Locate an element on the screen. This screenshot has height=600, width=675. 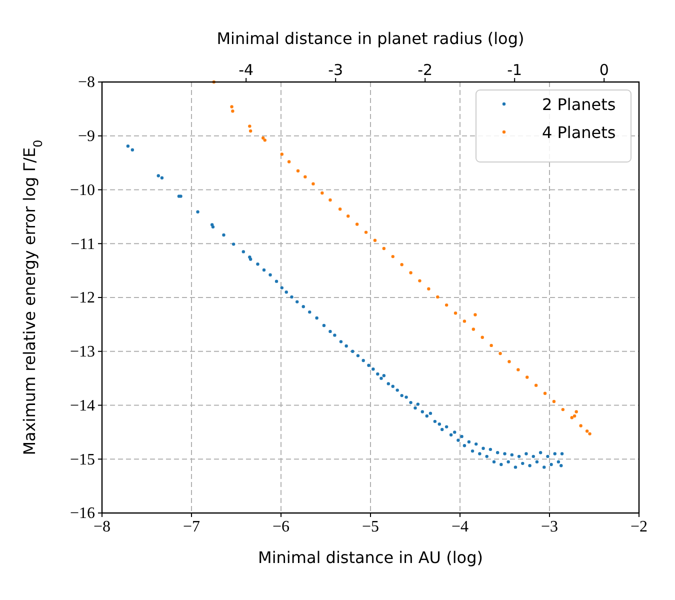
y-tick-label: −16 is located at coordinates (82, 513).